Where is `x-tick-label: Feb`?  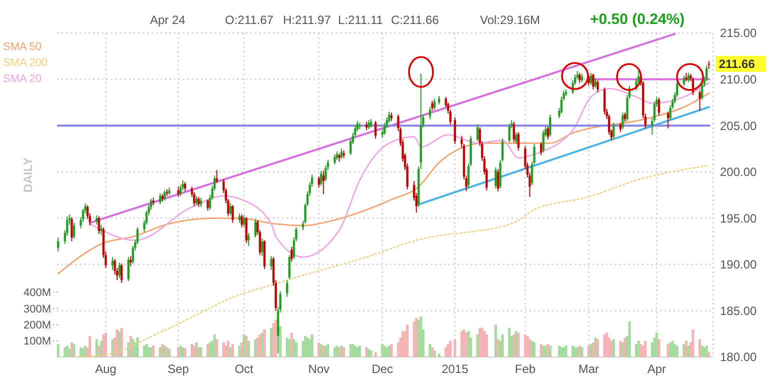
x-tick-label: Feb is located at coordinates (525, 369).